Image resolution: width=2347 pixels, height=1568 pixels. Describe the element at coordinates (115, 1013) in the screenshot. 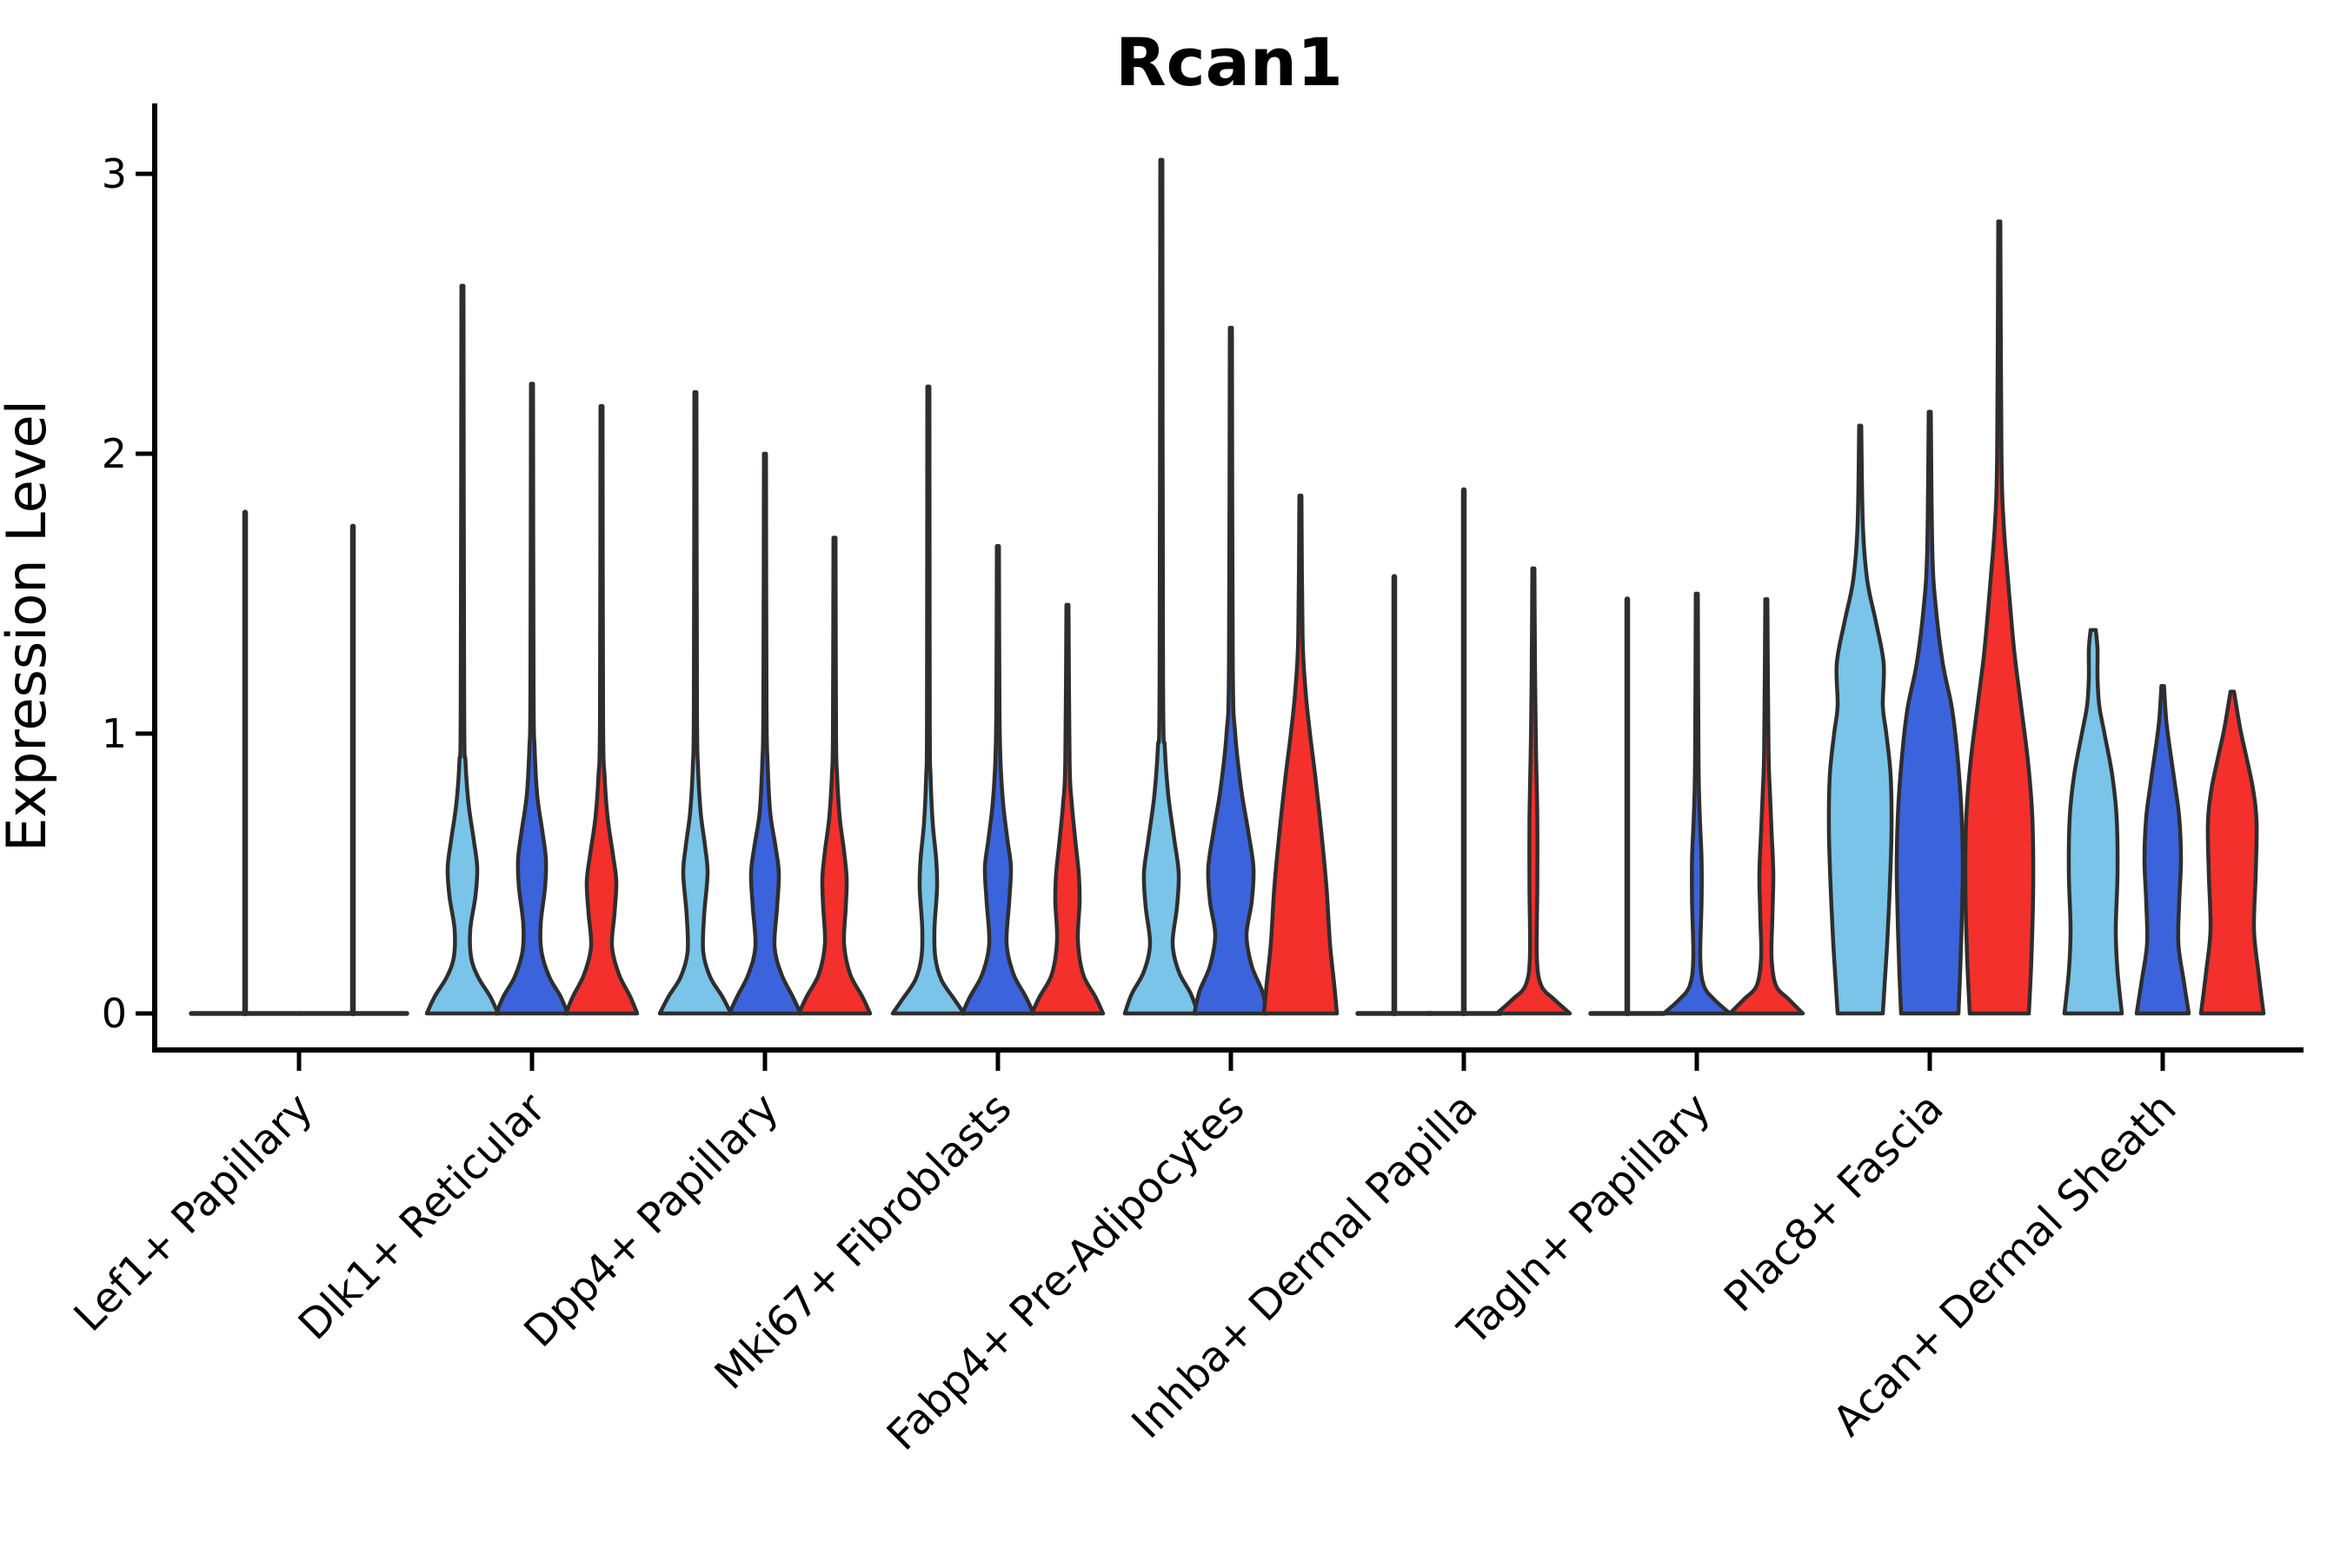

I see `y-tick-label: 0` at that location.